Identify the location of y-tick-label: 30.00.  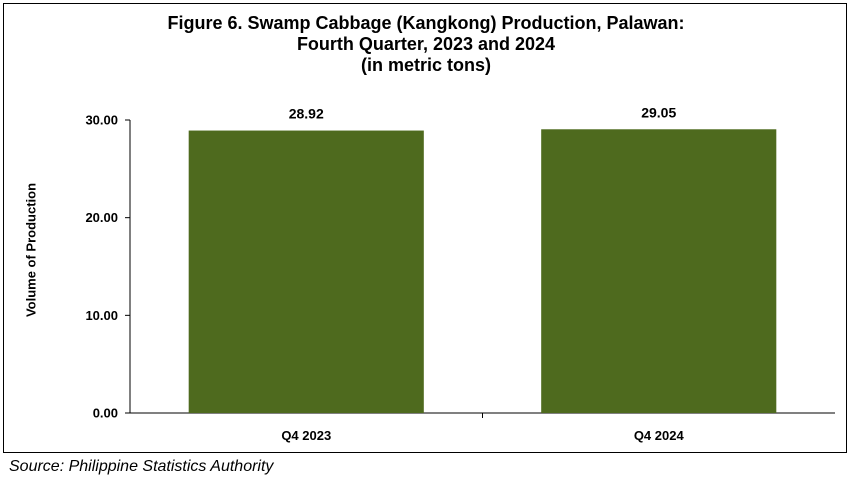
(101, 120).